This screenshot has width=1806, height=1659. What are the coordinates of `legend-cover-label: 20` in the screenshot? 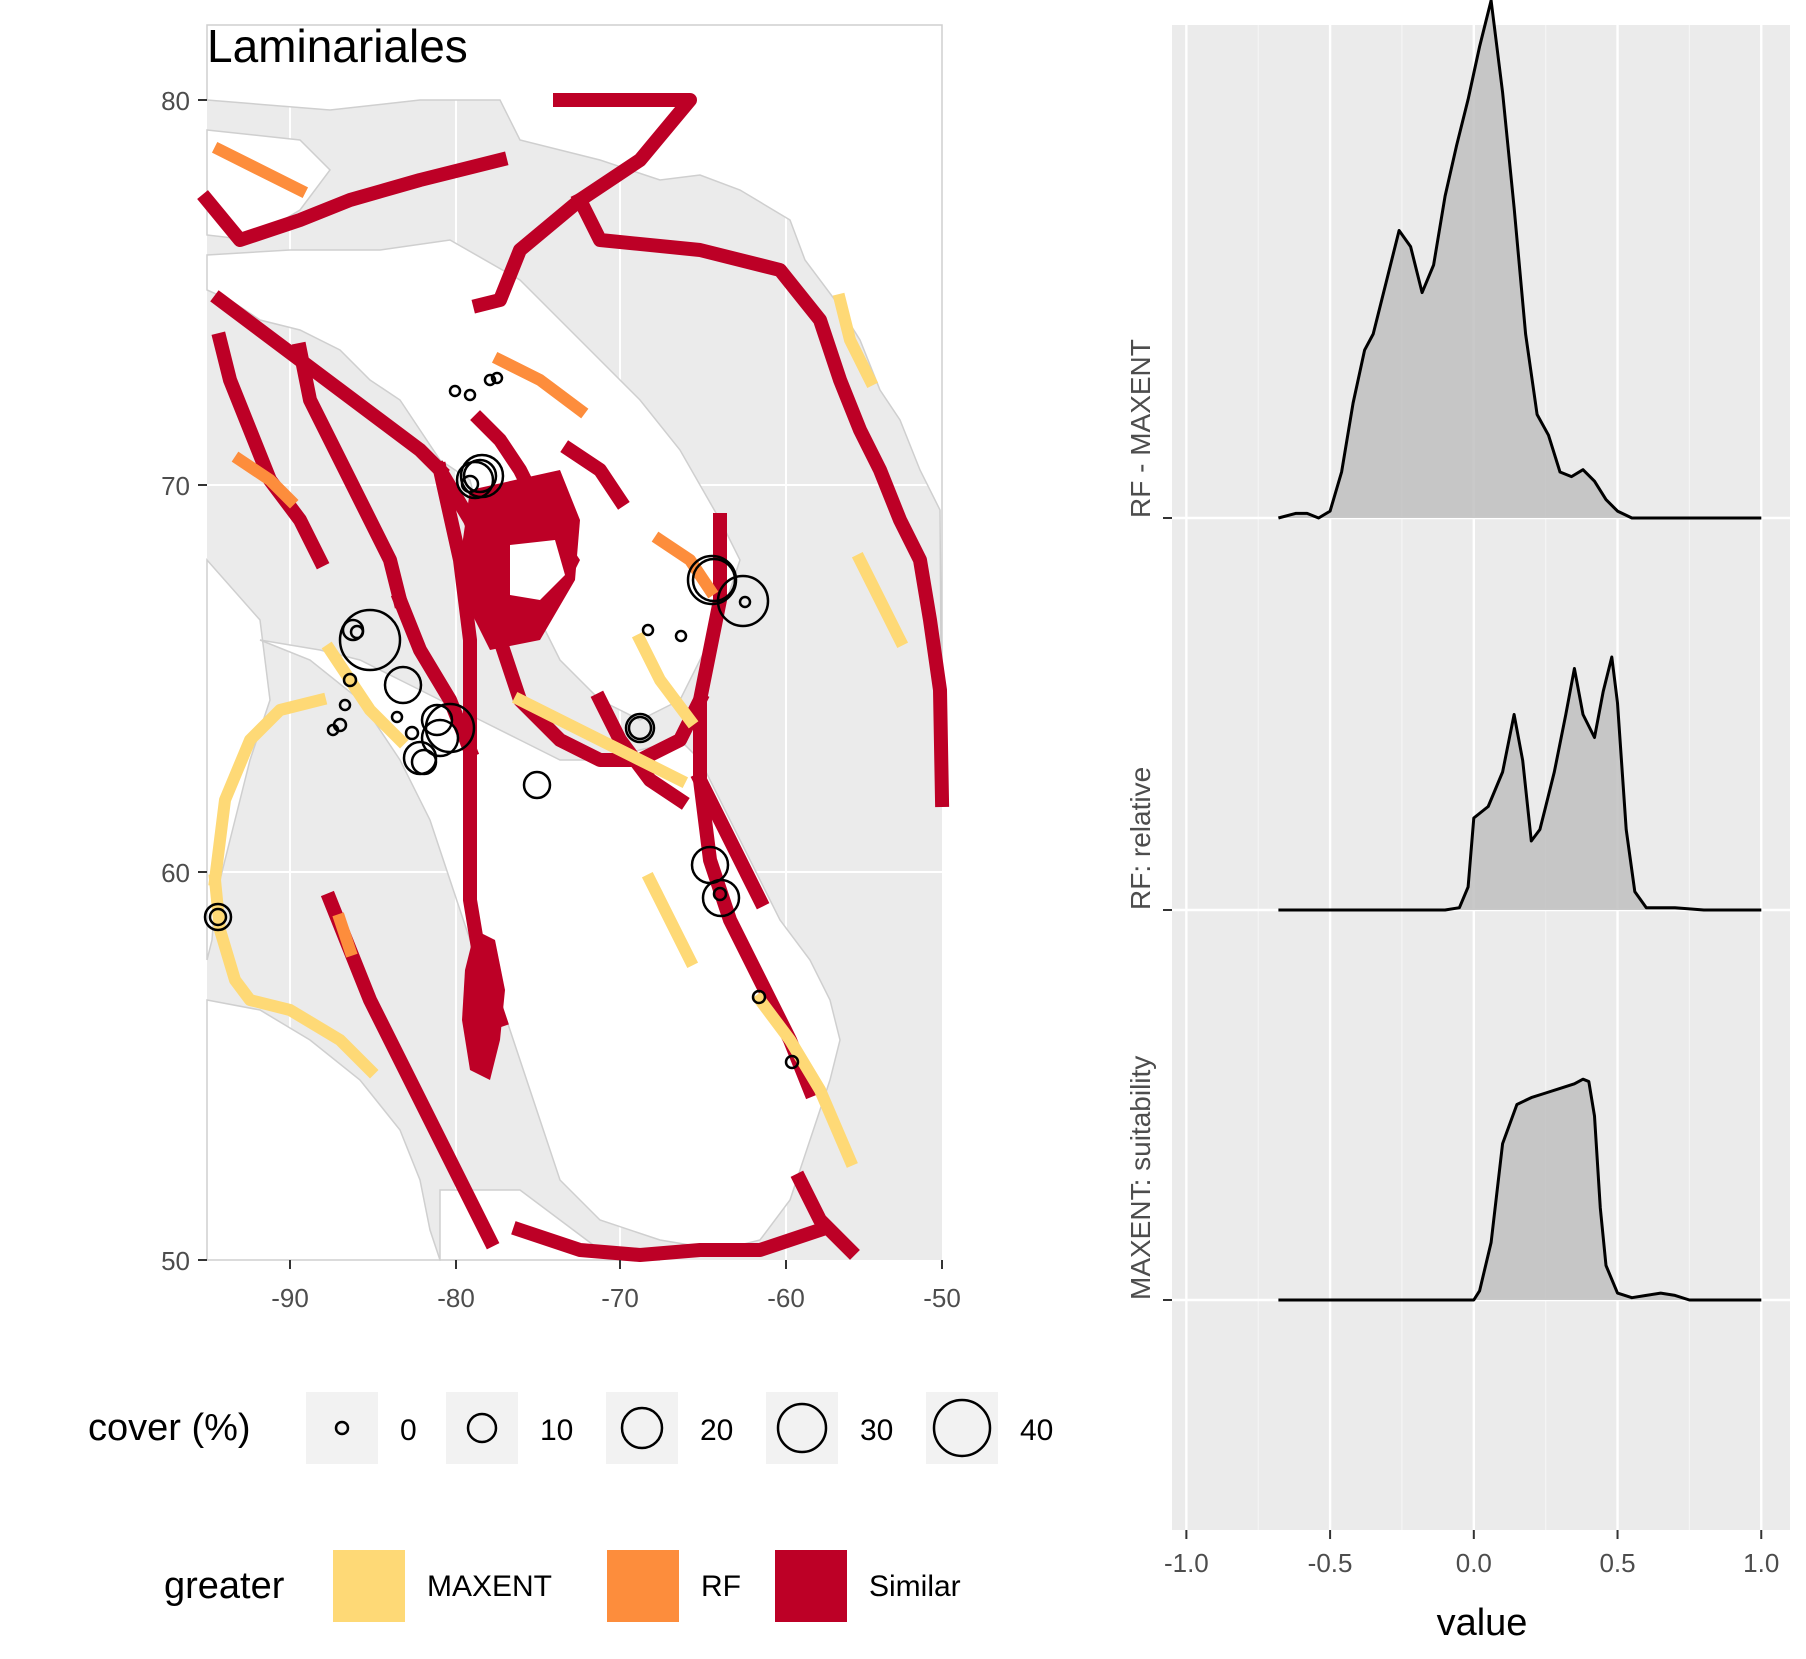 It's located at (716, 1430).